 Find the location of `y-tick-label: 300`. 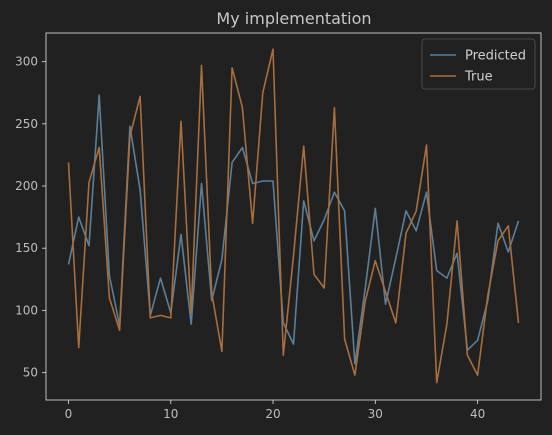

y-tick-label: 300 is located at coordinates (26, 62).